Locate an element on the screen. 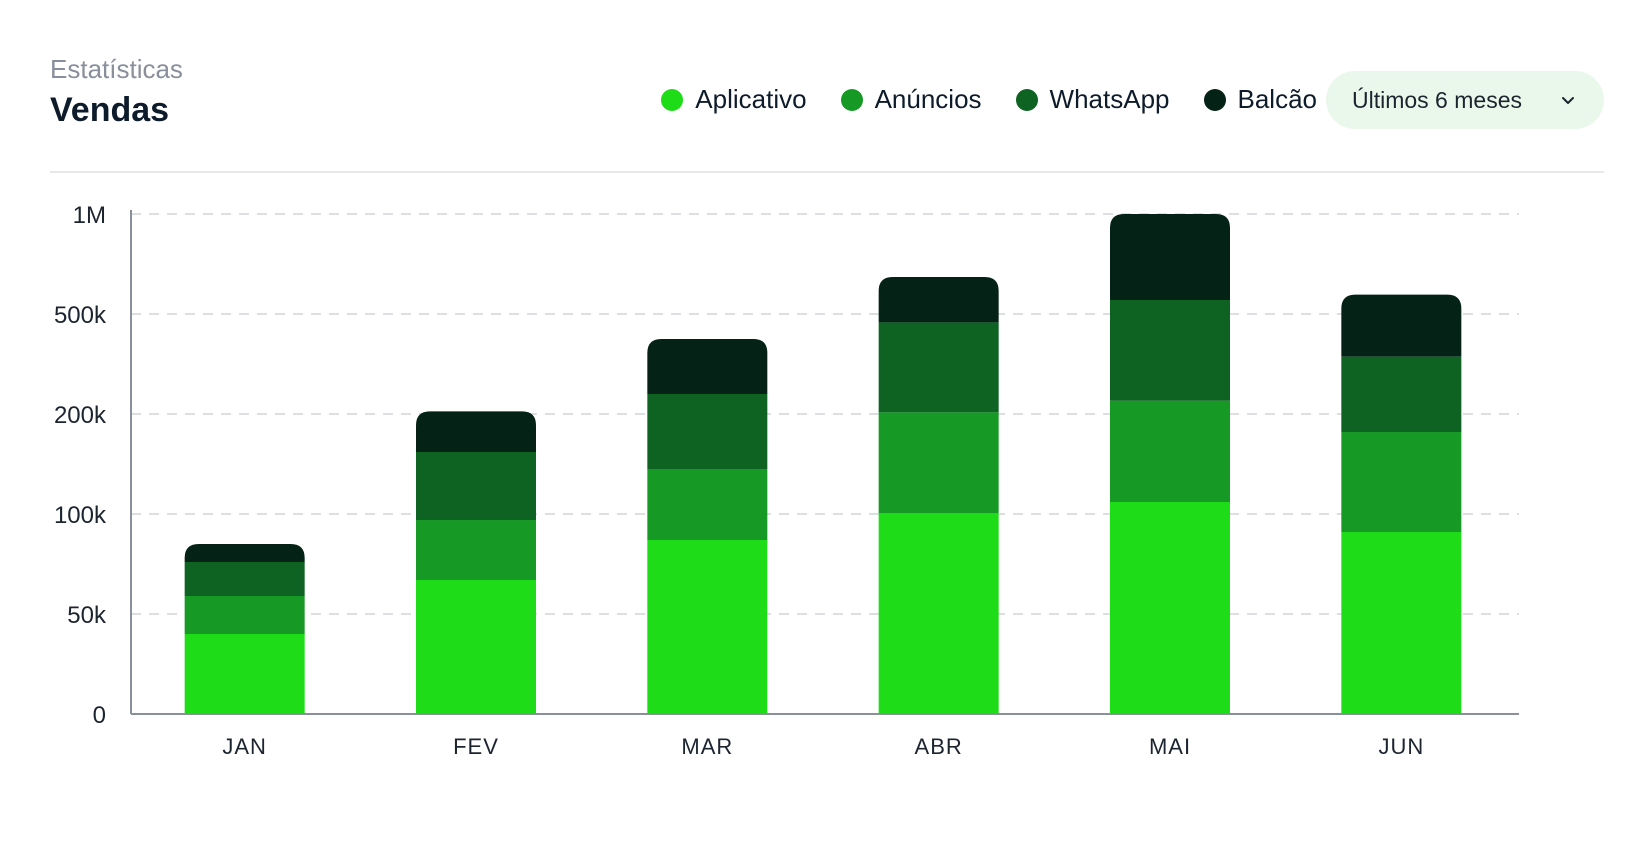 The width and height of the screenshot is (1649, 848). legend-item: Aplicativo is located at coordinates (734, 99).